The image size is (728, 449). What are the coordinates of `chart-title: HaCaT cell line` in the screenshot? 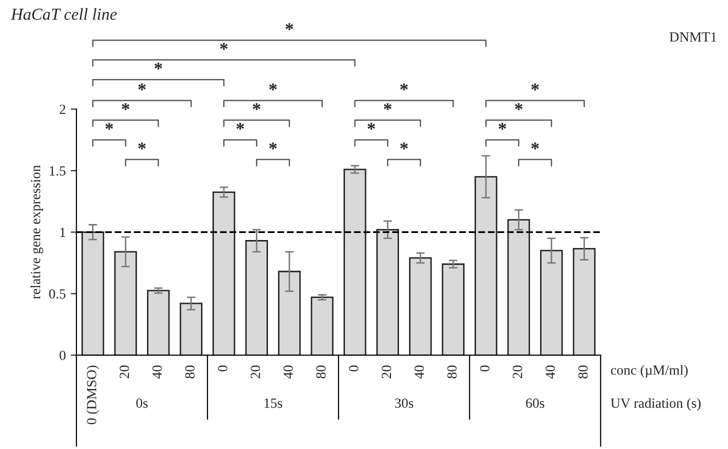 It's located at (63, 14).